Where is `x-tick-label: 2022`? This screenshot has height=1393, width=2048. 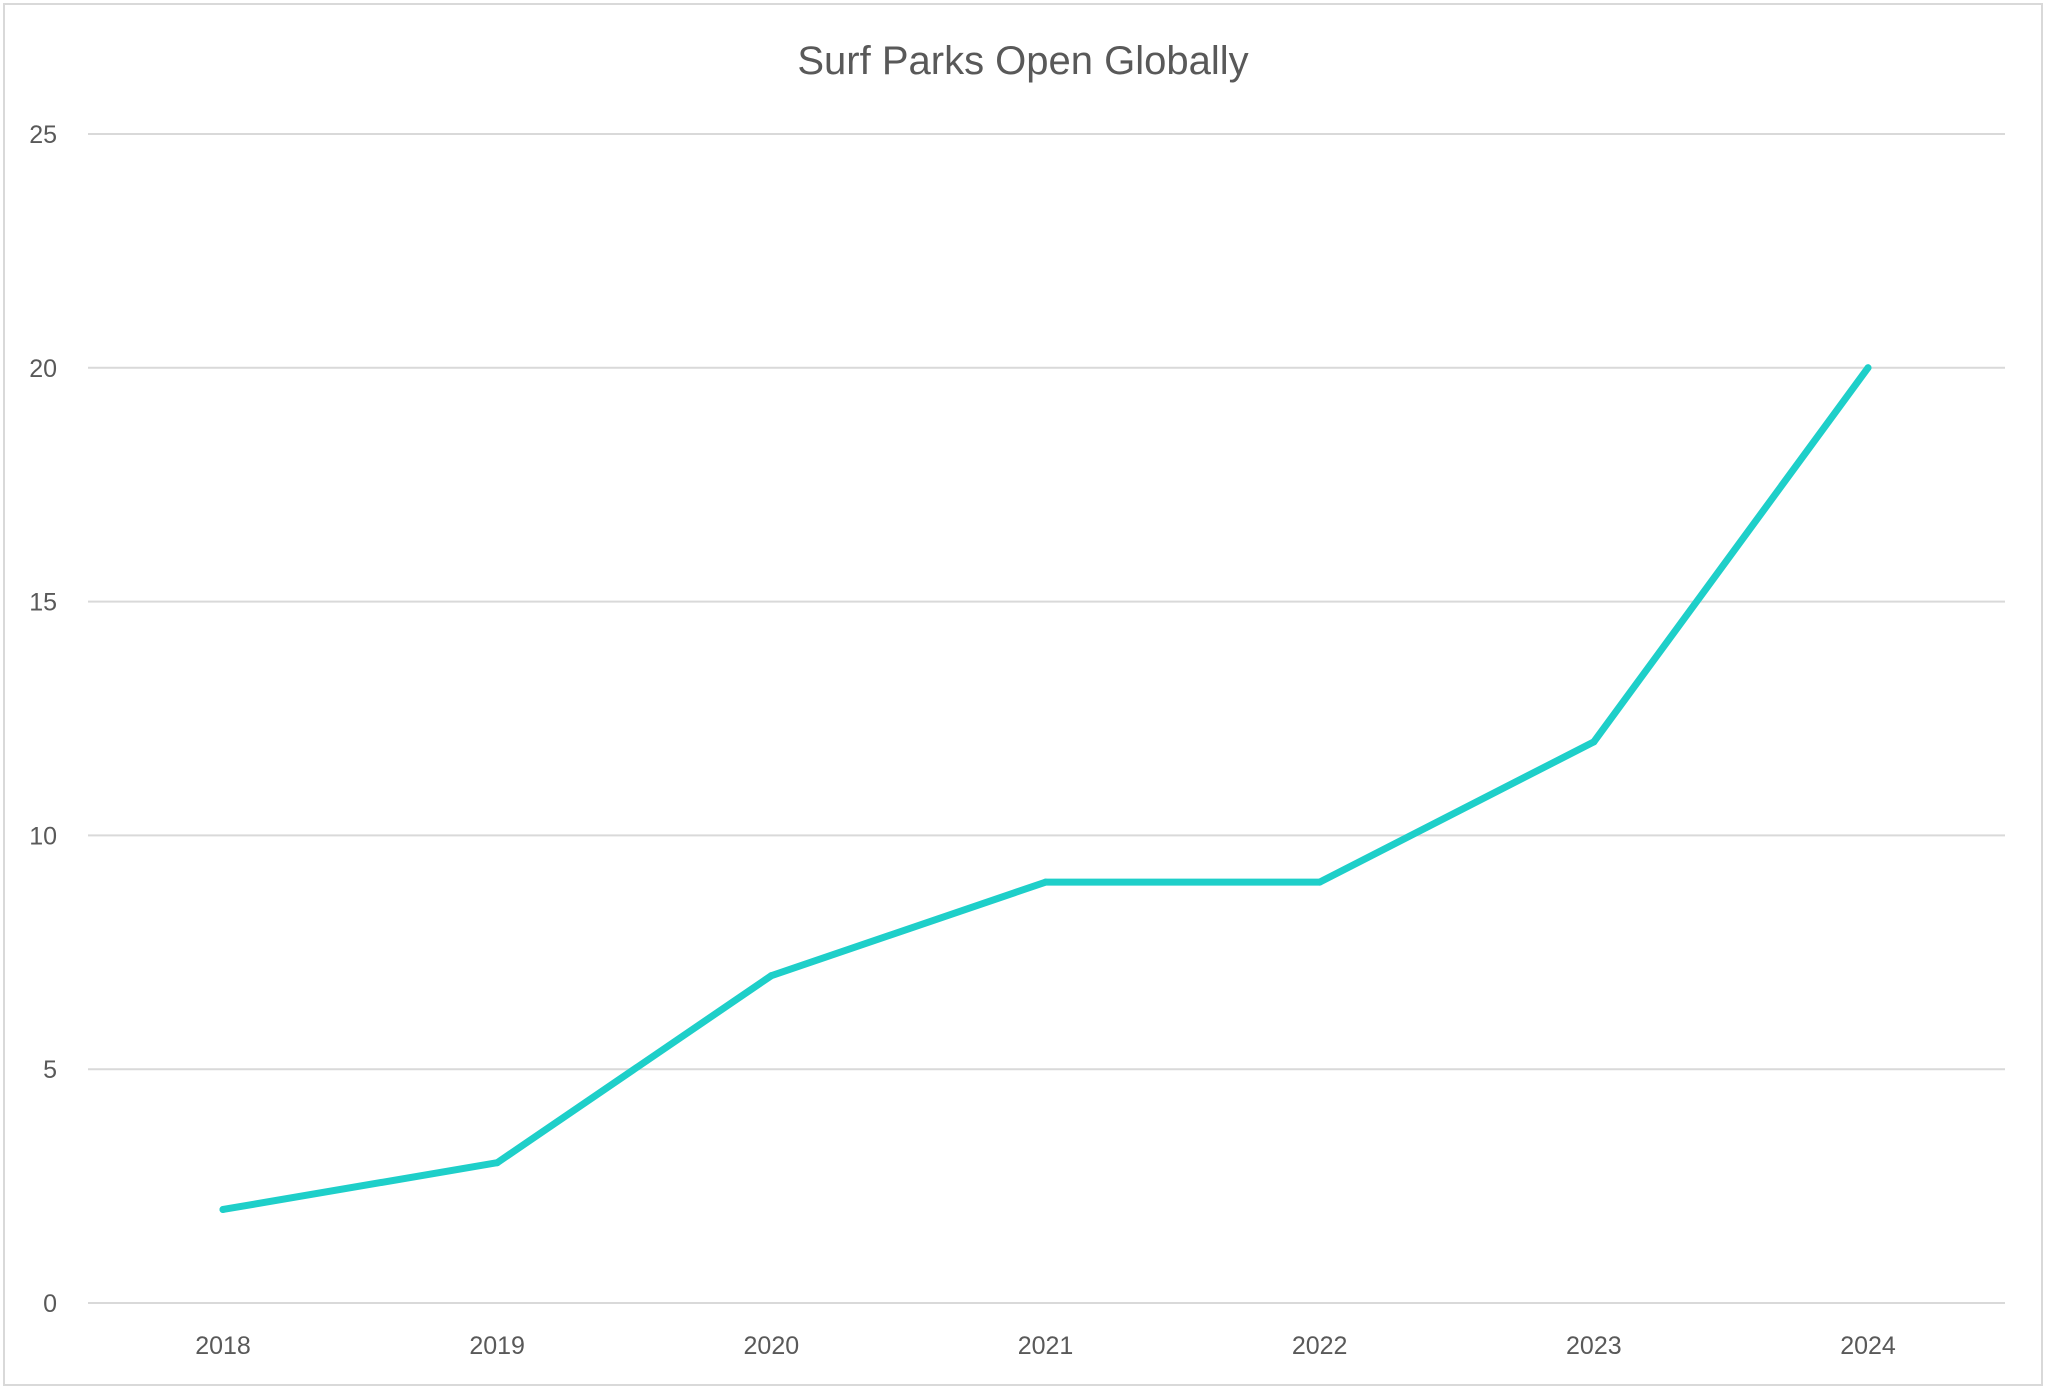
x-tick-label: 2022 is located at coordinates (1320, 1346).